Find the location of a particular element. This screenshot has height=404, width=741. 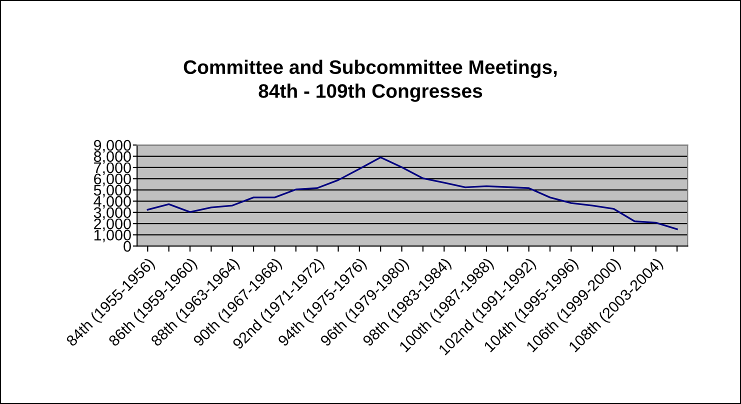

chart-title: Committee and Subcommittee Meetings, 84th - 109th Congresses is located at coordinates (370, 81).